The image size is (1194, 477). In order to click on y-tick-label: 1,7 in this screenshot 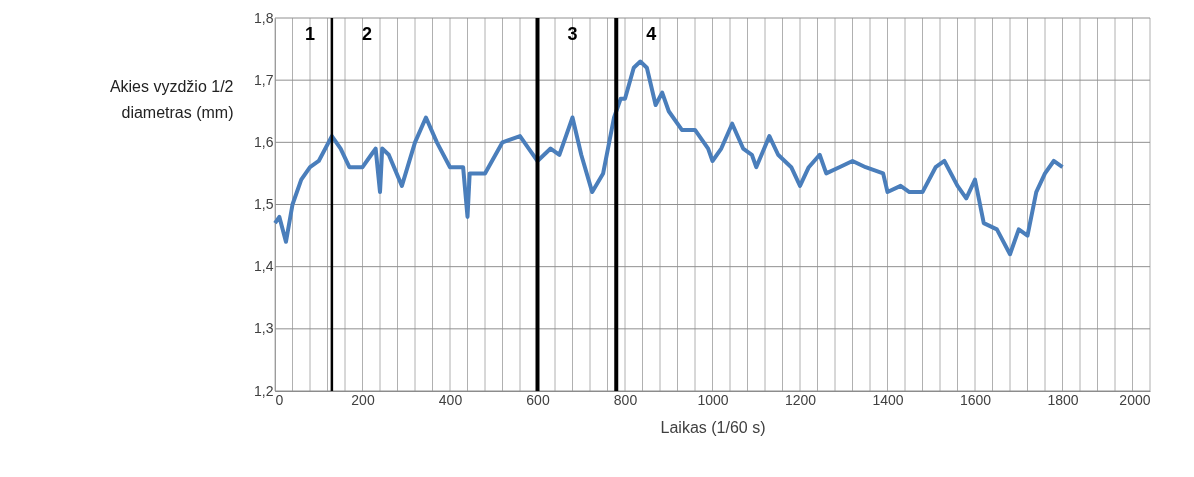, I will do `click(264, 79)`.